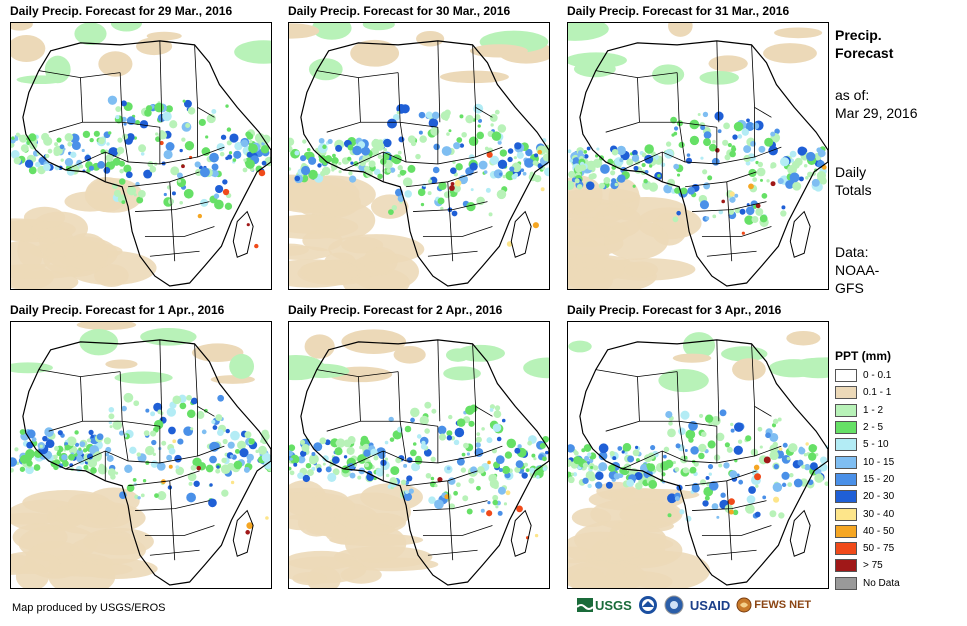 The height and width of the screenshot is (626, 967). What do you see at coordinates (852, 252) in the screenshot?
I see `data-label: Data:` at bounding box center [852, 252].